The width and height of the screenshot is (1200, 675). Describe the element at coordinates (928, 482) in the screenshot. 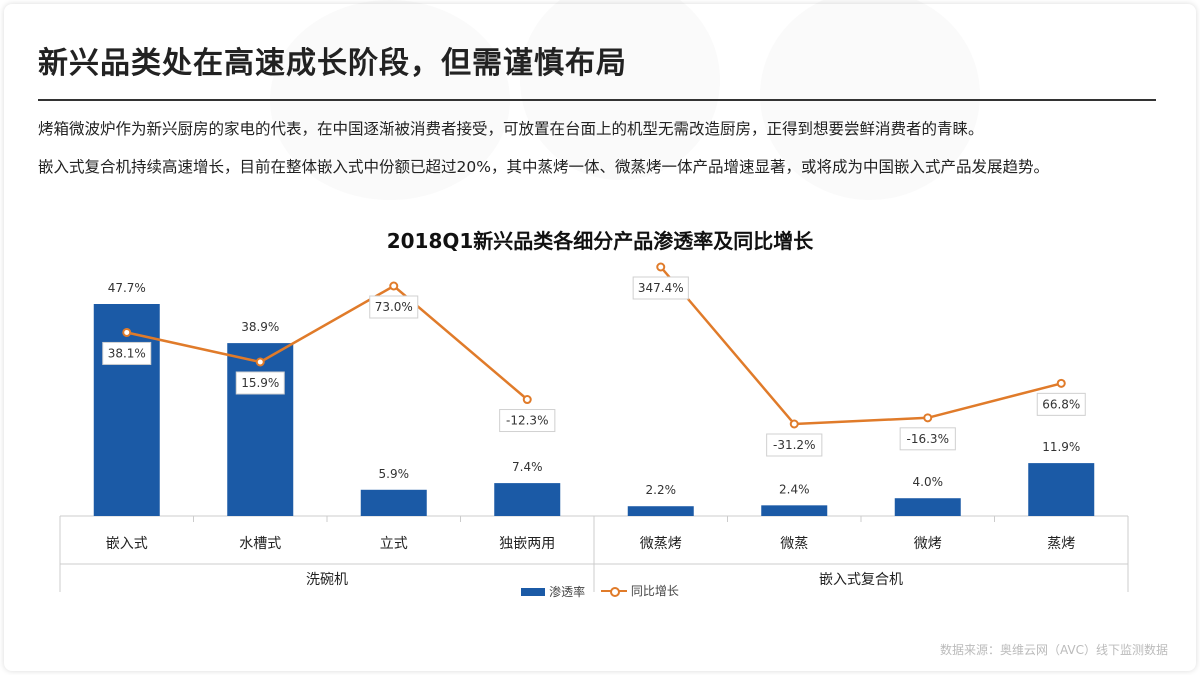

I see `bar-value-label: 4.0%` at that location.